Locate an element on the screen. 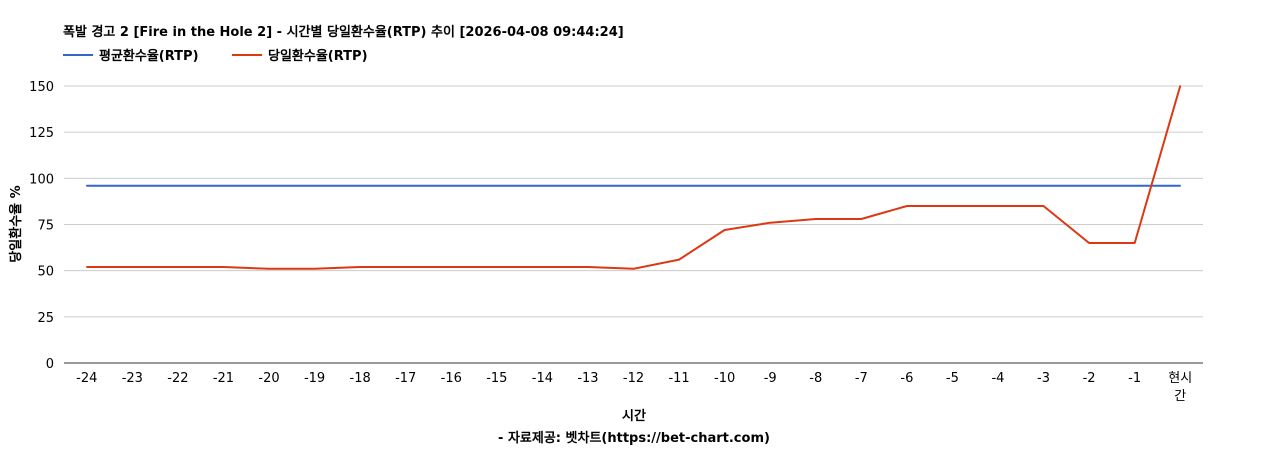  x-tick-label: -8 is located at coordinates (815, 378).